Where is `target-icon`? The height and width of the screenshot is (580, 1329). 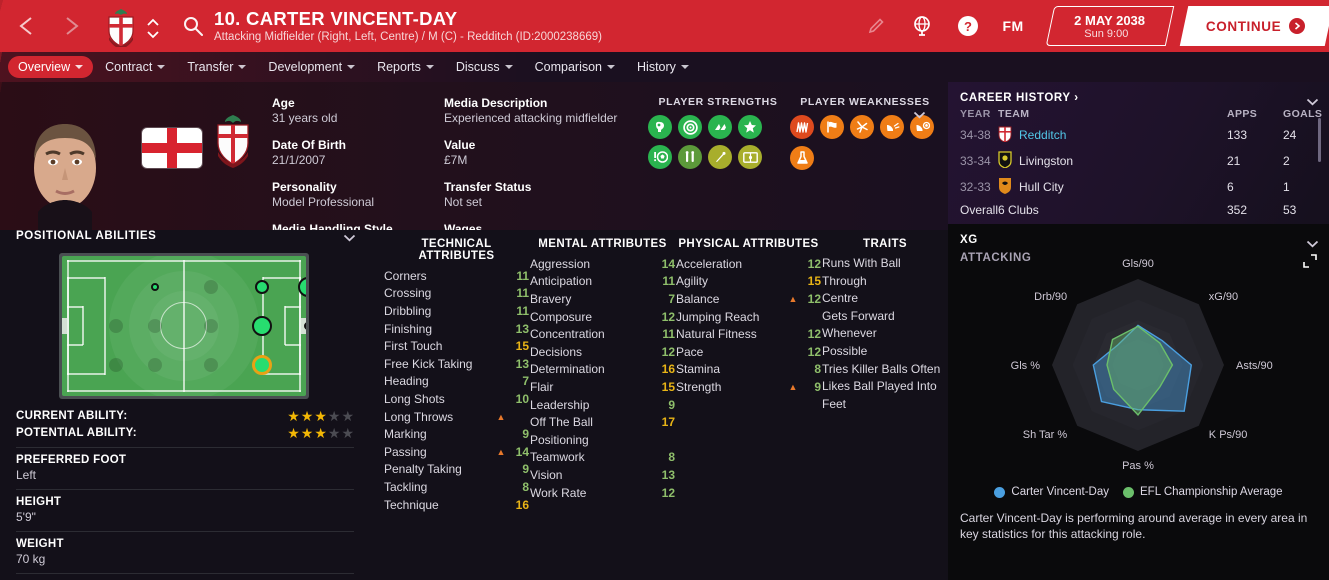
target-icon is located at coordinates (690, 127).